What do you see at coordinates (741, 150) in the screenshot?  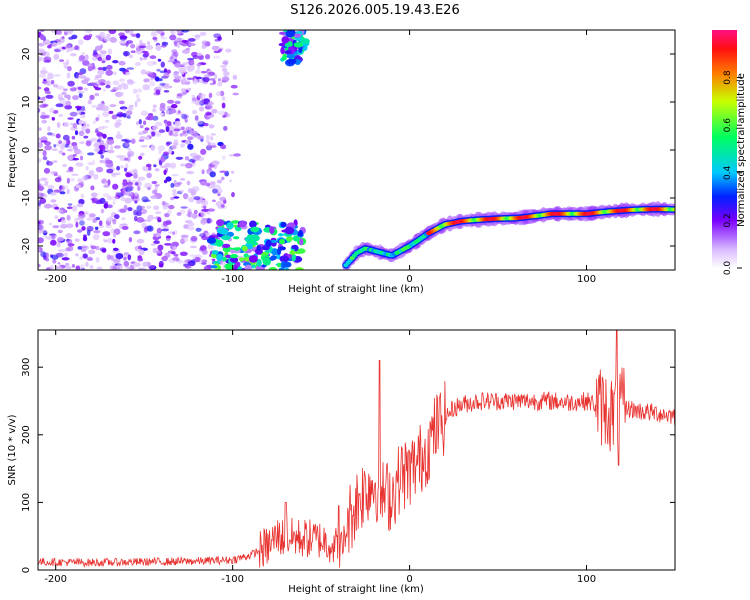 I see `colorbar-label: Normalized spectral amplitude` at bounding box center [741, 150].